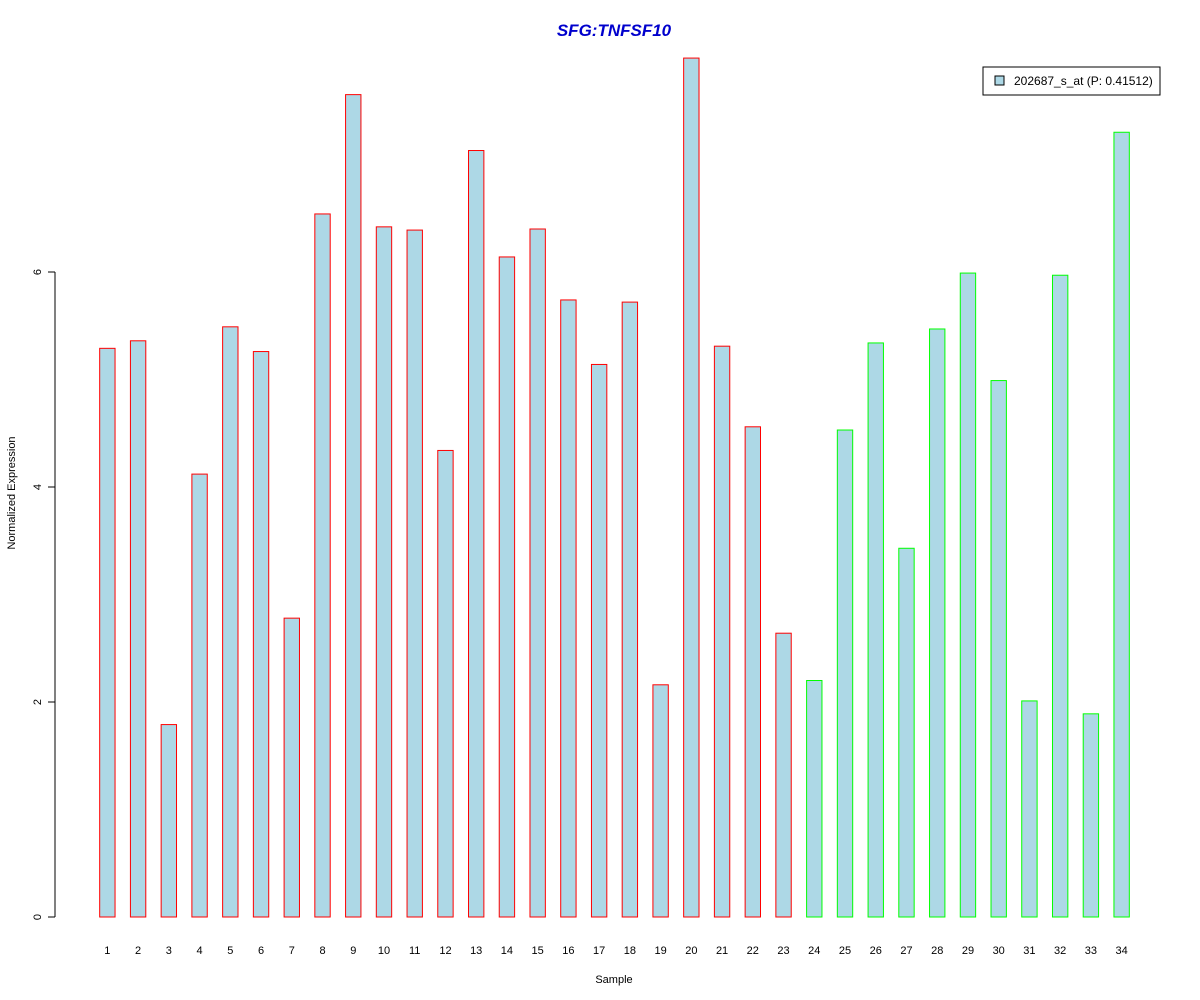 This screenshot has width=1200, height=1000. What do you see at coordinates (630, 951) in the screenshot?
I see `x-tick-label: 18` at bounding box center [630, 951].